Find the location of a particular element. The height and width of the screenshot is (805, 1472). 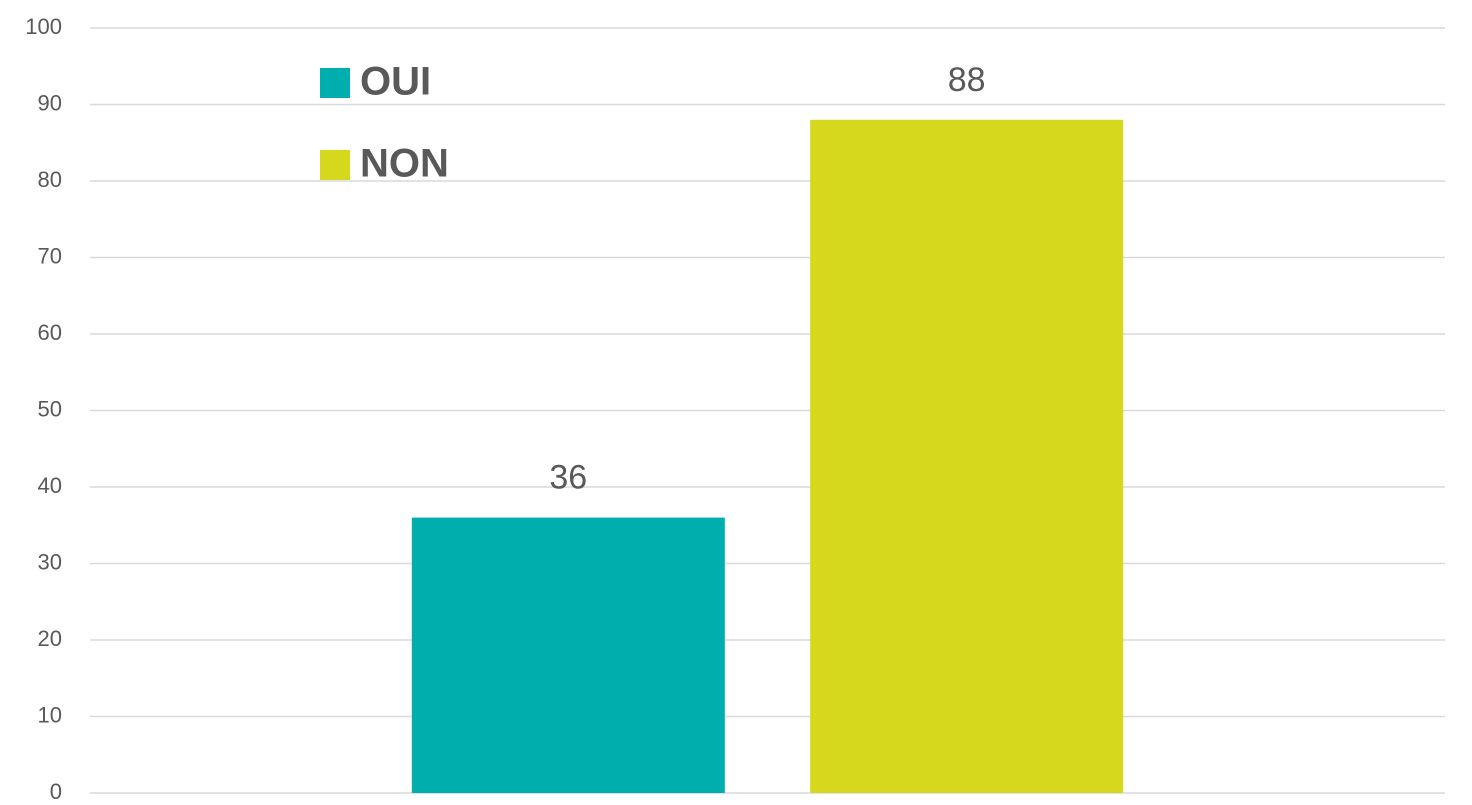

y-tick-label: 30 is located at coordinates (50, 561).